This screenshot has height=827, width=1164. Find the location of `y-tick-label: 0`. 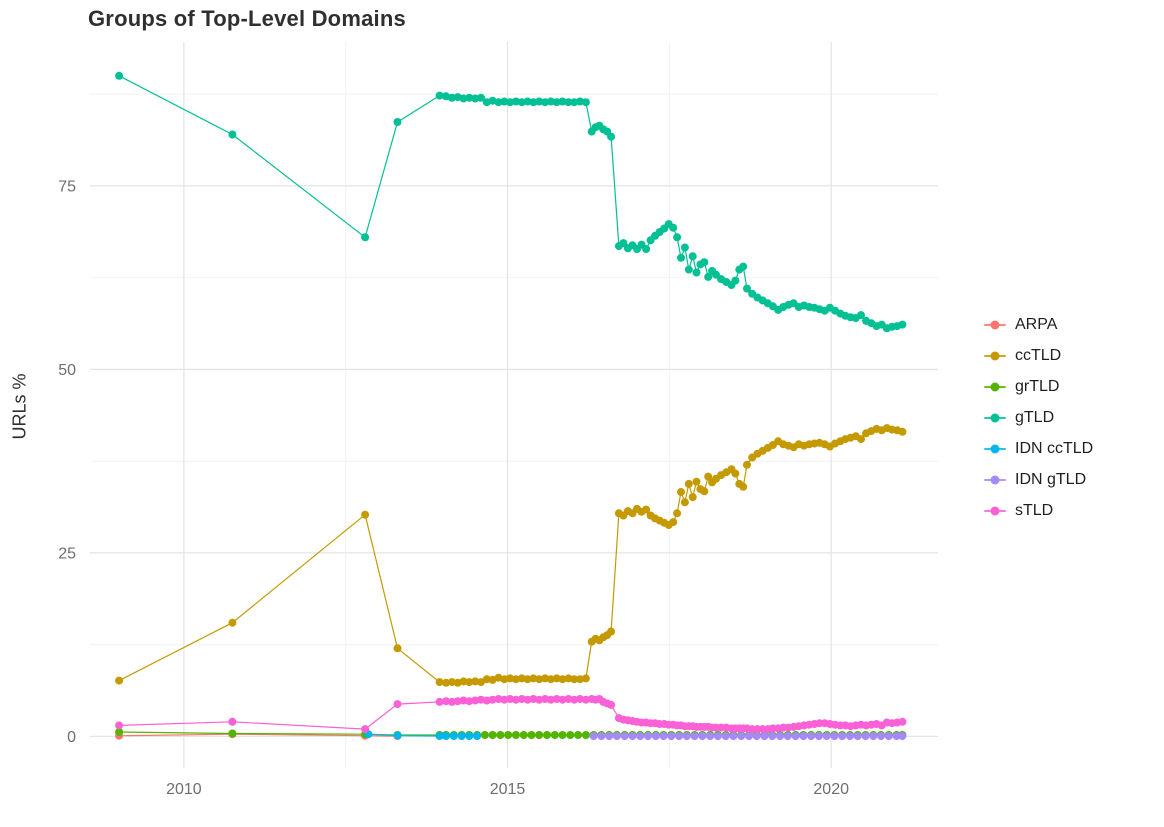

y-tick-label: 0 is located at coordinates (71, 737).